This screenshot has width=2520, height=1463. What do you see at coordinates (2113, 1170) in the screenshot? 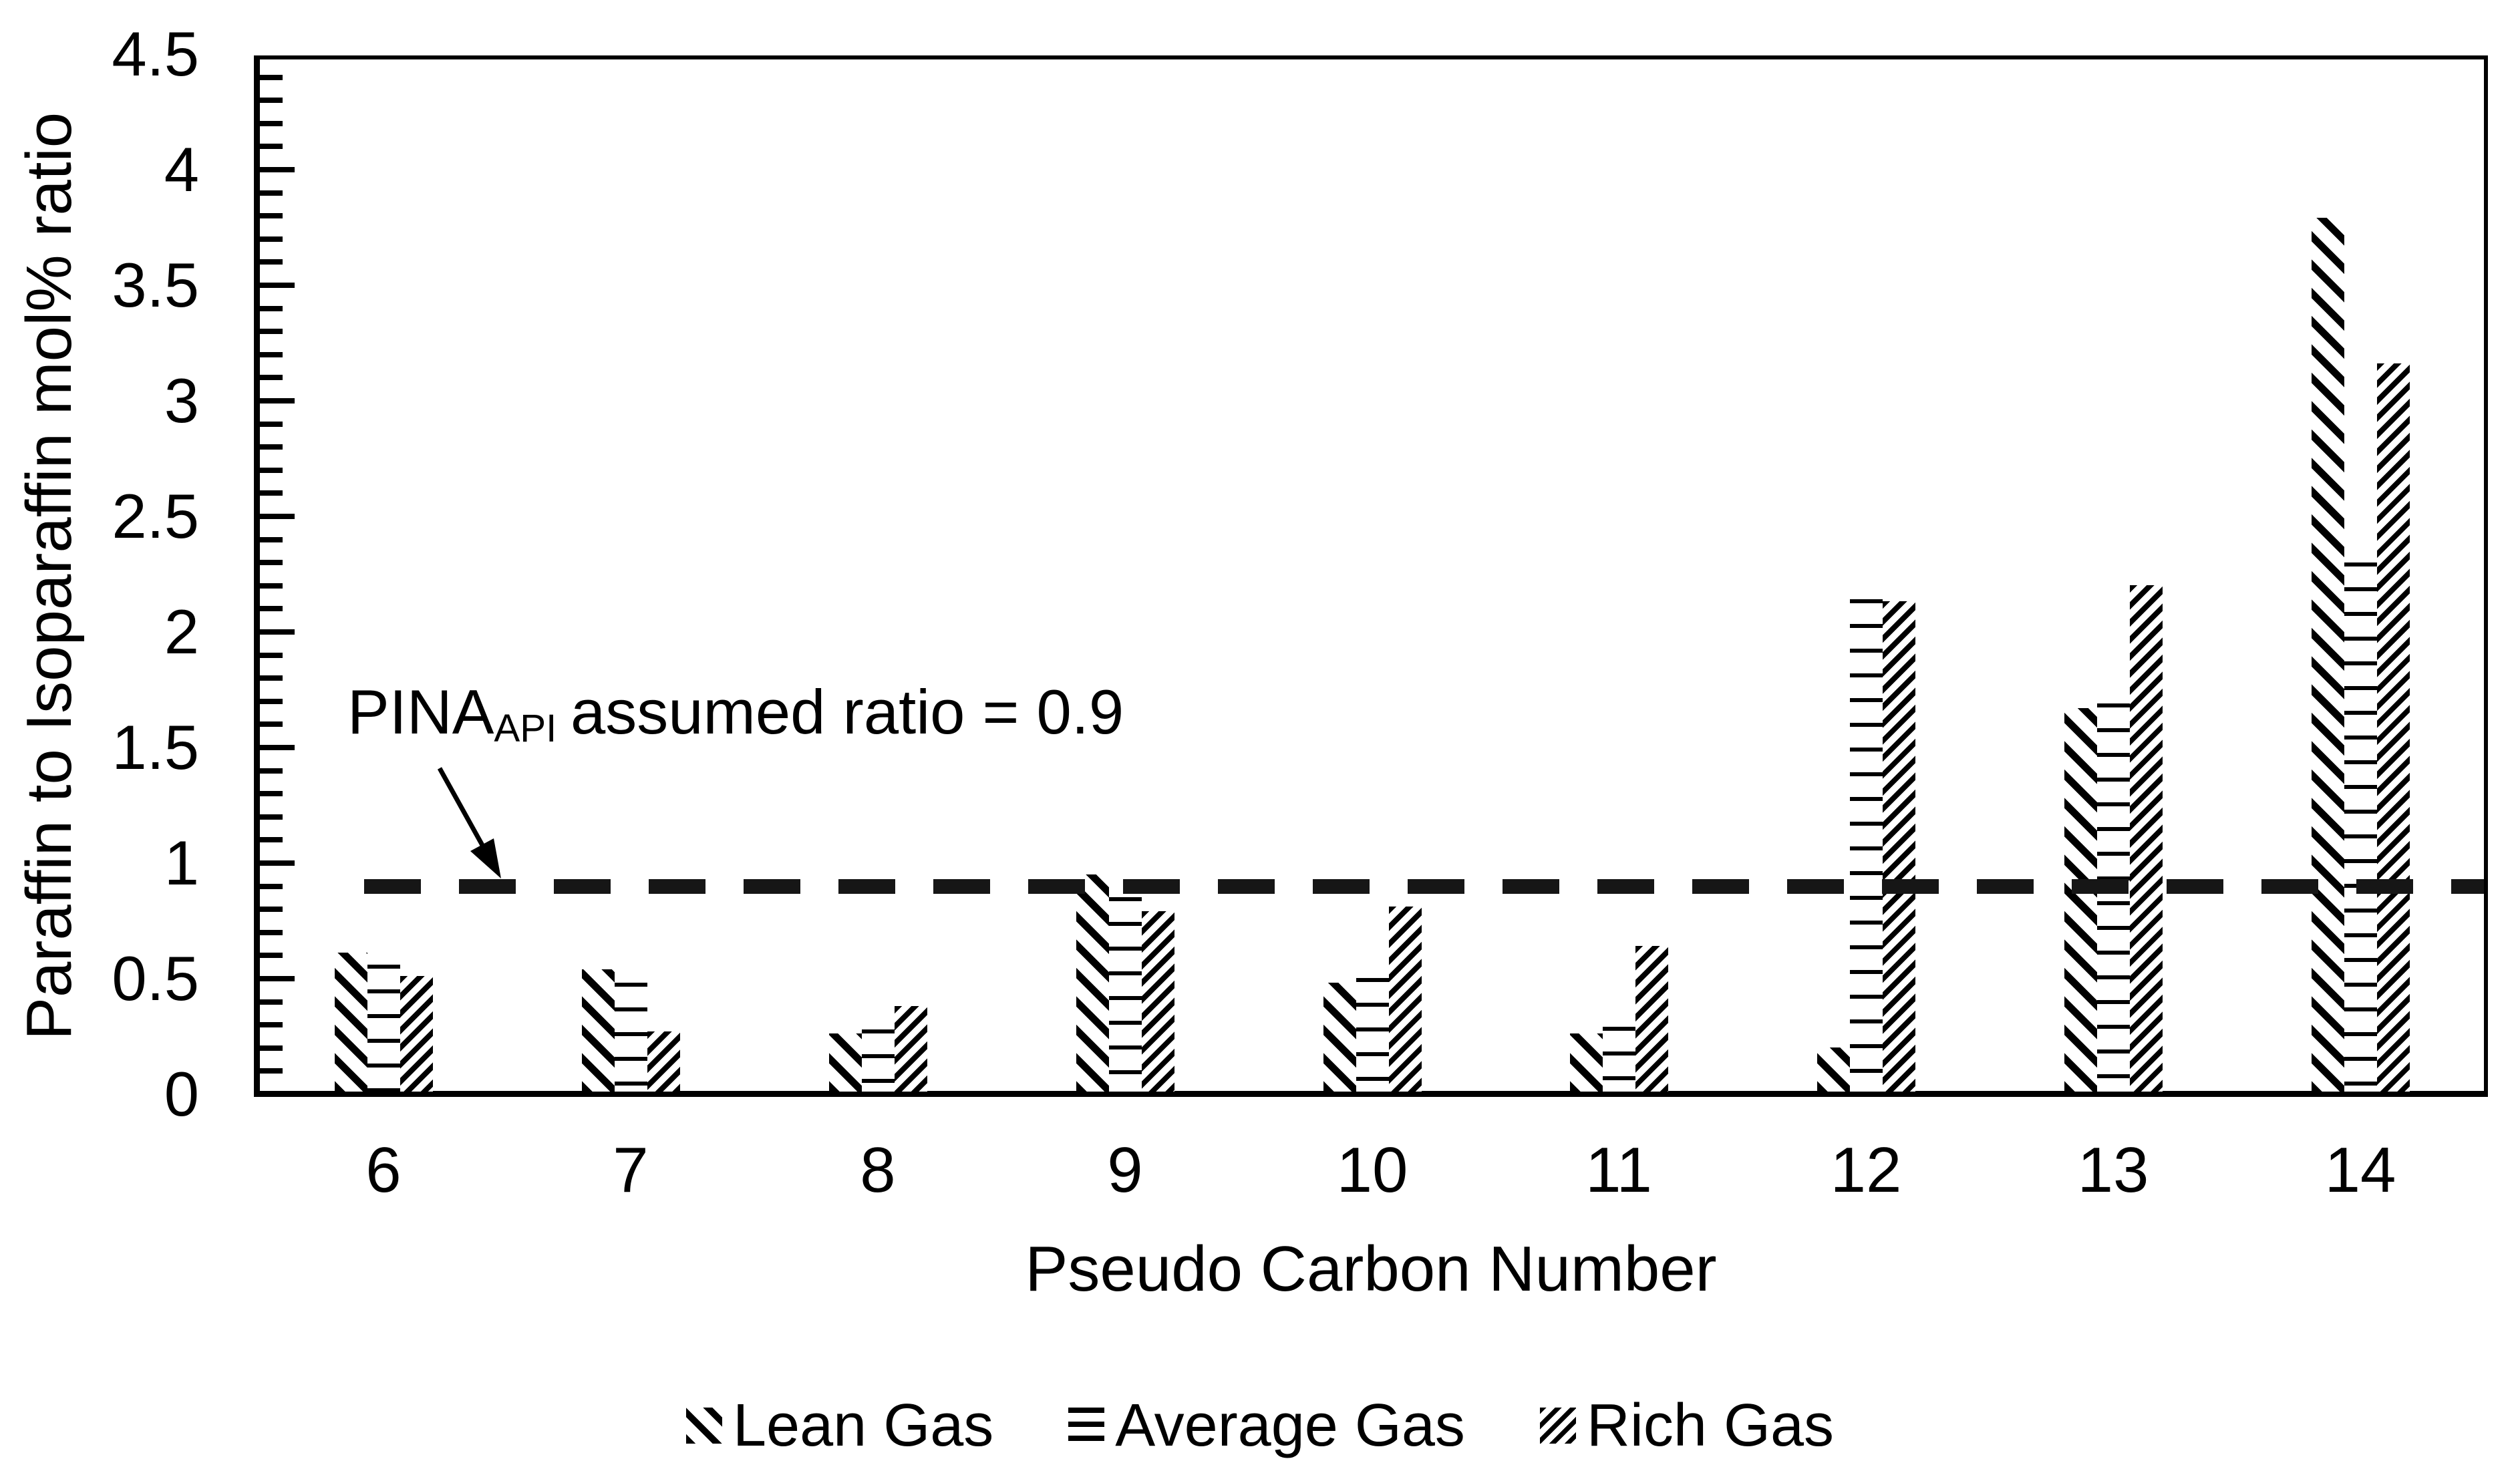
I see `x-axis-tick-label: 13` at bounding box center [2113, 1170].